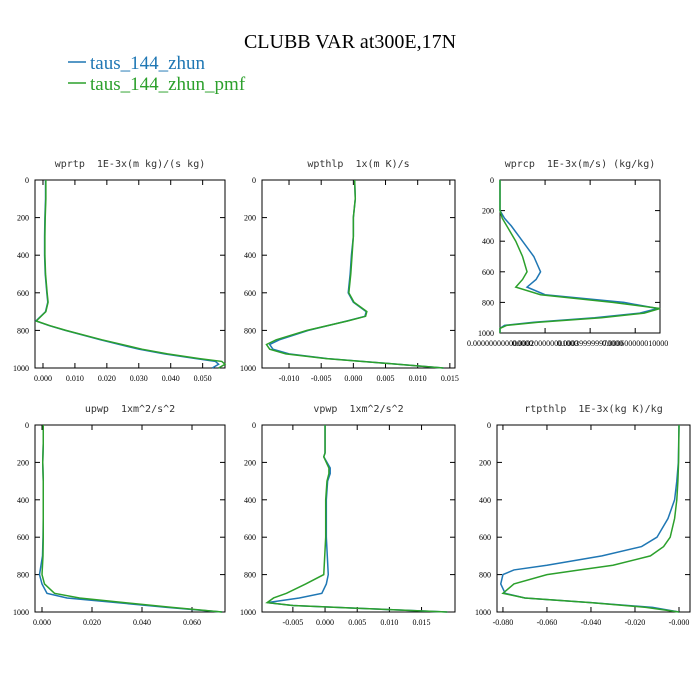  I want to click on panel-title: rtpthlp 1E-3x(kg K)/kg, so click(593, 409).